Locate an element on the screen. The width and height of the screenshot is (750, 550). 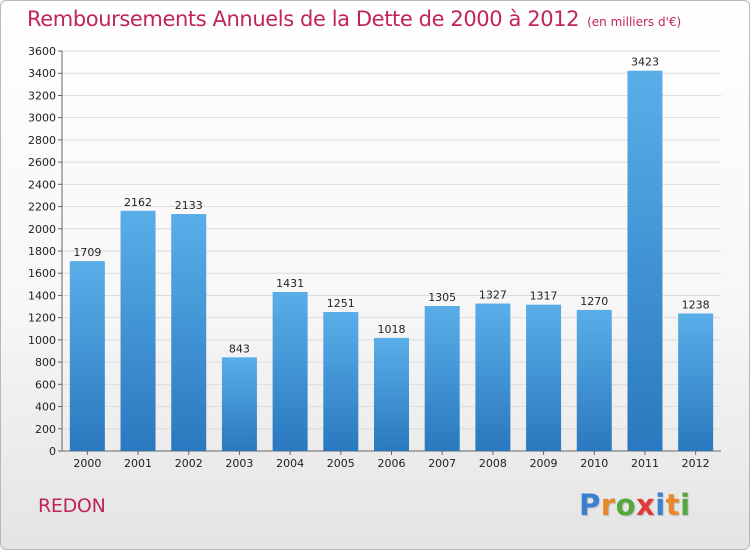
bar-value-label: 2133 is located at coordinates (189, 205).